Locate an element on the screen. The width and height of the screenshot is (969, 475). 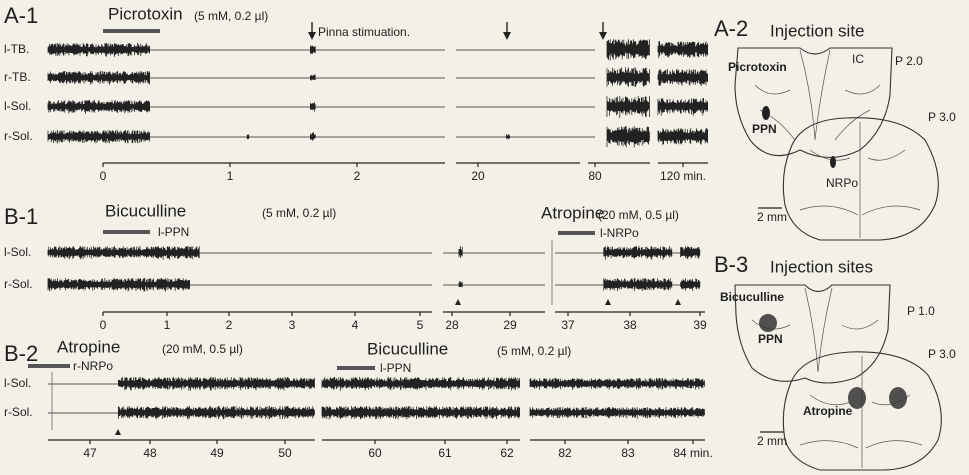
tick-label: 20 is located at coordinates (478, 176).